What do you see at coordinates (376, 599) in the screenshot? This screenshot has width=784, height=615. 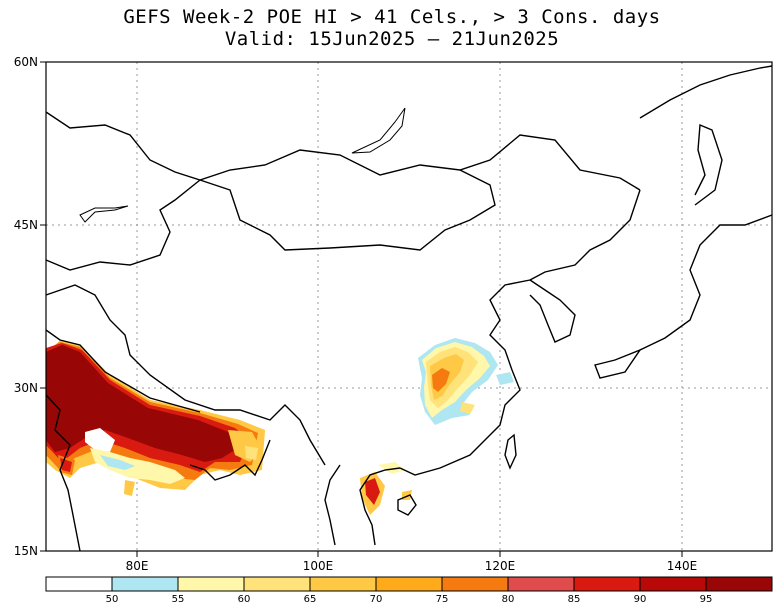 I see `colorbar-tick-label: 70` at bounding box center [376, 599].